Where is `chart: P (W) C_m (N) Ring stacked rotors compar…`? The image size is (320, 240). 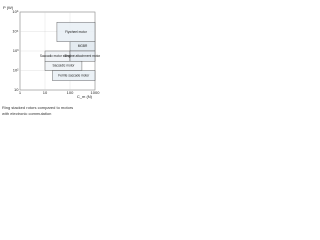
chart: P (W) C_m (N) Ring stacked rotors compar… is located at coordinates (51, 60).